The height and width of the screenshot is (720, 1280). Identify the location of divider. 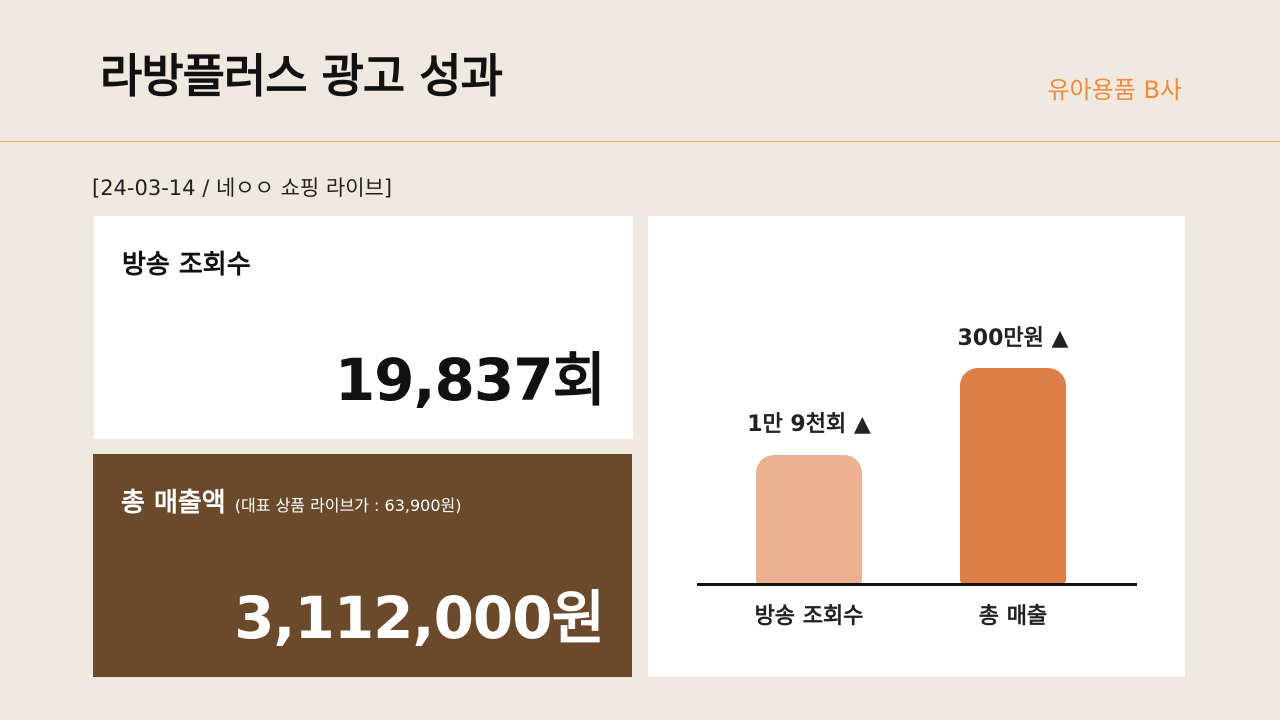
(640, 141).